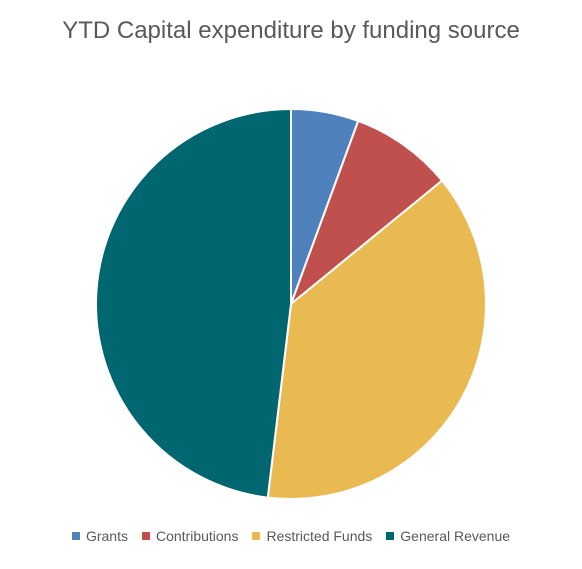 This screenshot has height=569, width=582. Describe the element at coordinates (106, 536) in the screenshot. I see `legend-label: Grants` at that location.